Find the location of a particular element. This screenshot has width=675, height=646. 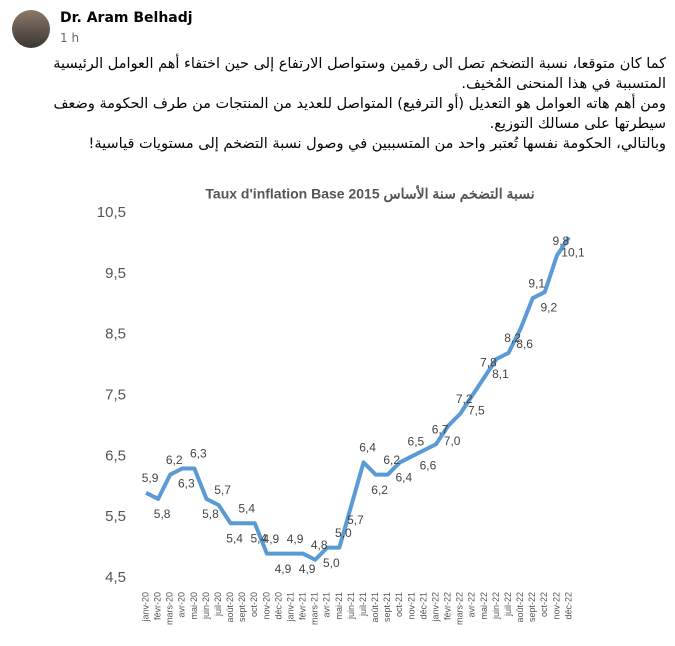

x-tick-label: août-21 is located at coordinates (375, 607).